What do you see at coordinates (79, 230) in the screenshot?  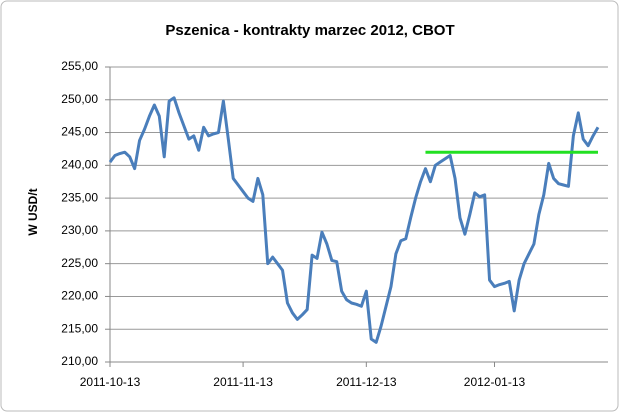 I see `y-tick-label: 230,00` at bounding box center [79, 230].